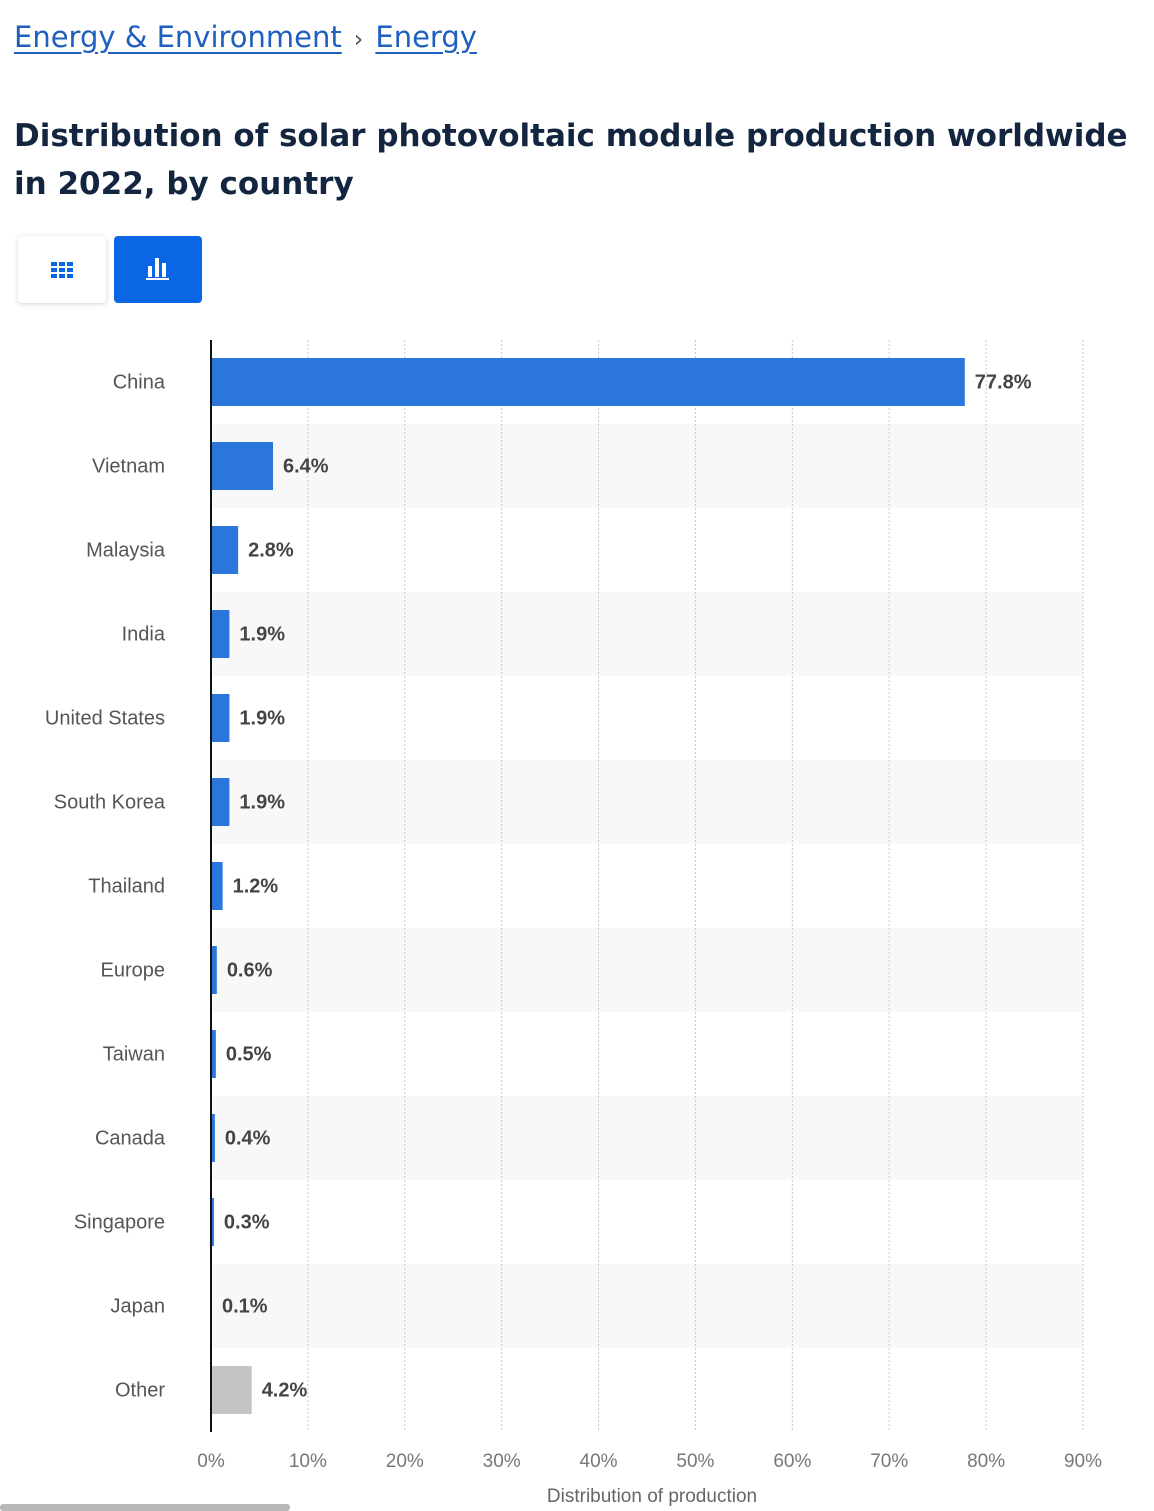 This screenshot has width=1154, height=1511. I want to click on x-tick-label: 50%, so click(695, 1461).